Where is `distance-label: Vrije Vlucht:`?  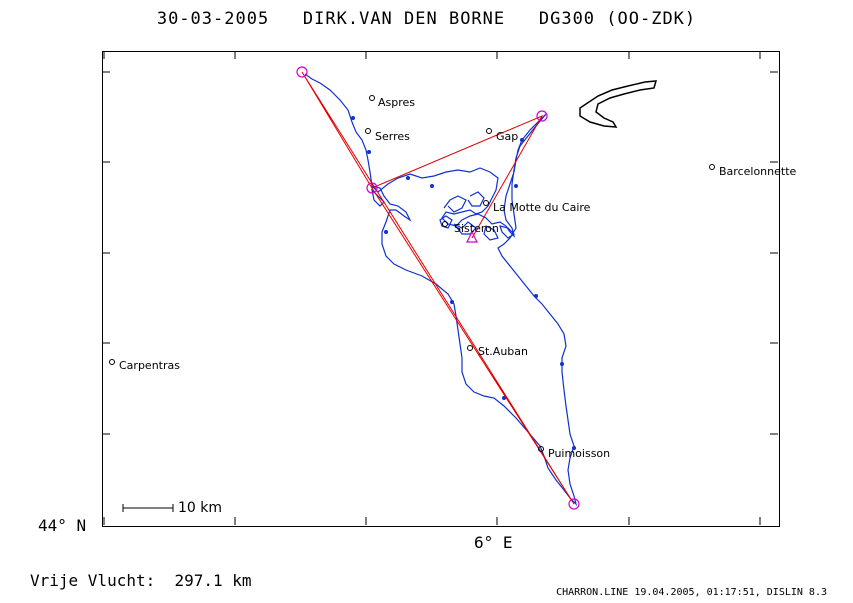 distance-label: Vrije Vlucht: is located at coordinates (93, 580).